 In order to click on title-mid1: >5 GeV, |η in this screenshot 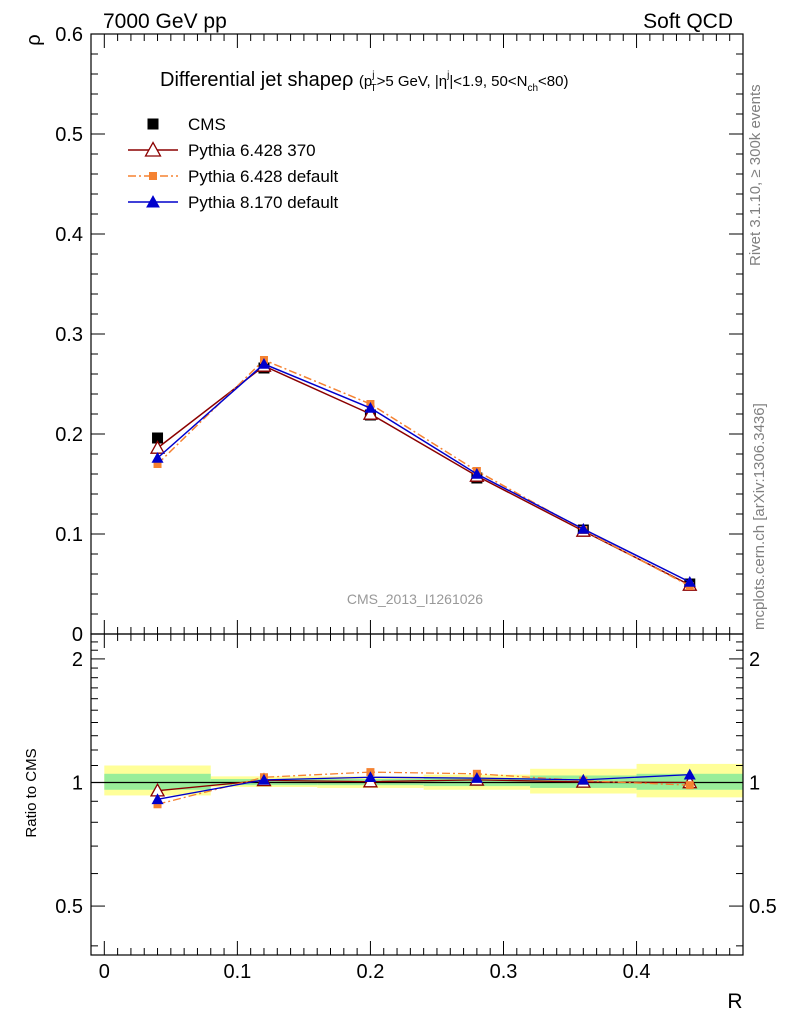, I will do `click(412, 81)`.